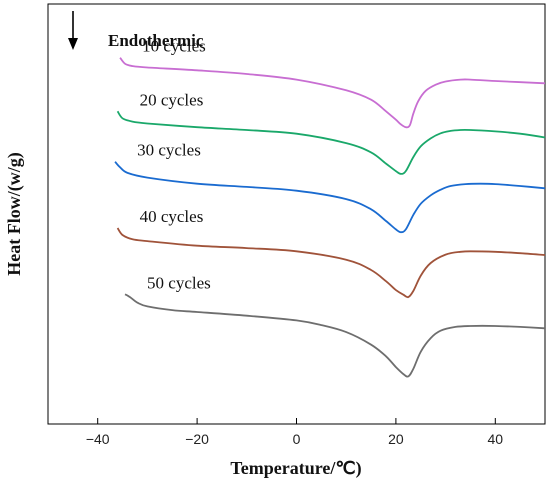 The width and height of the screenshot is (550, 485). What do you see at coordinates (73, 44) in the screenshot?
I see `arrow-head` at bounding box center [73, 44].